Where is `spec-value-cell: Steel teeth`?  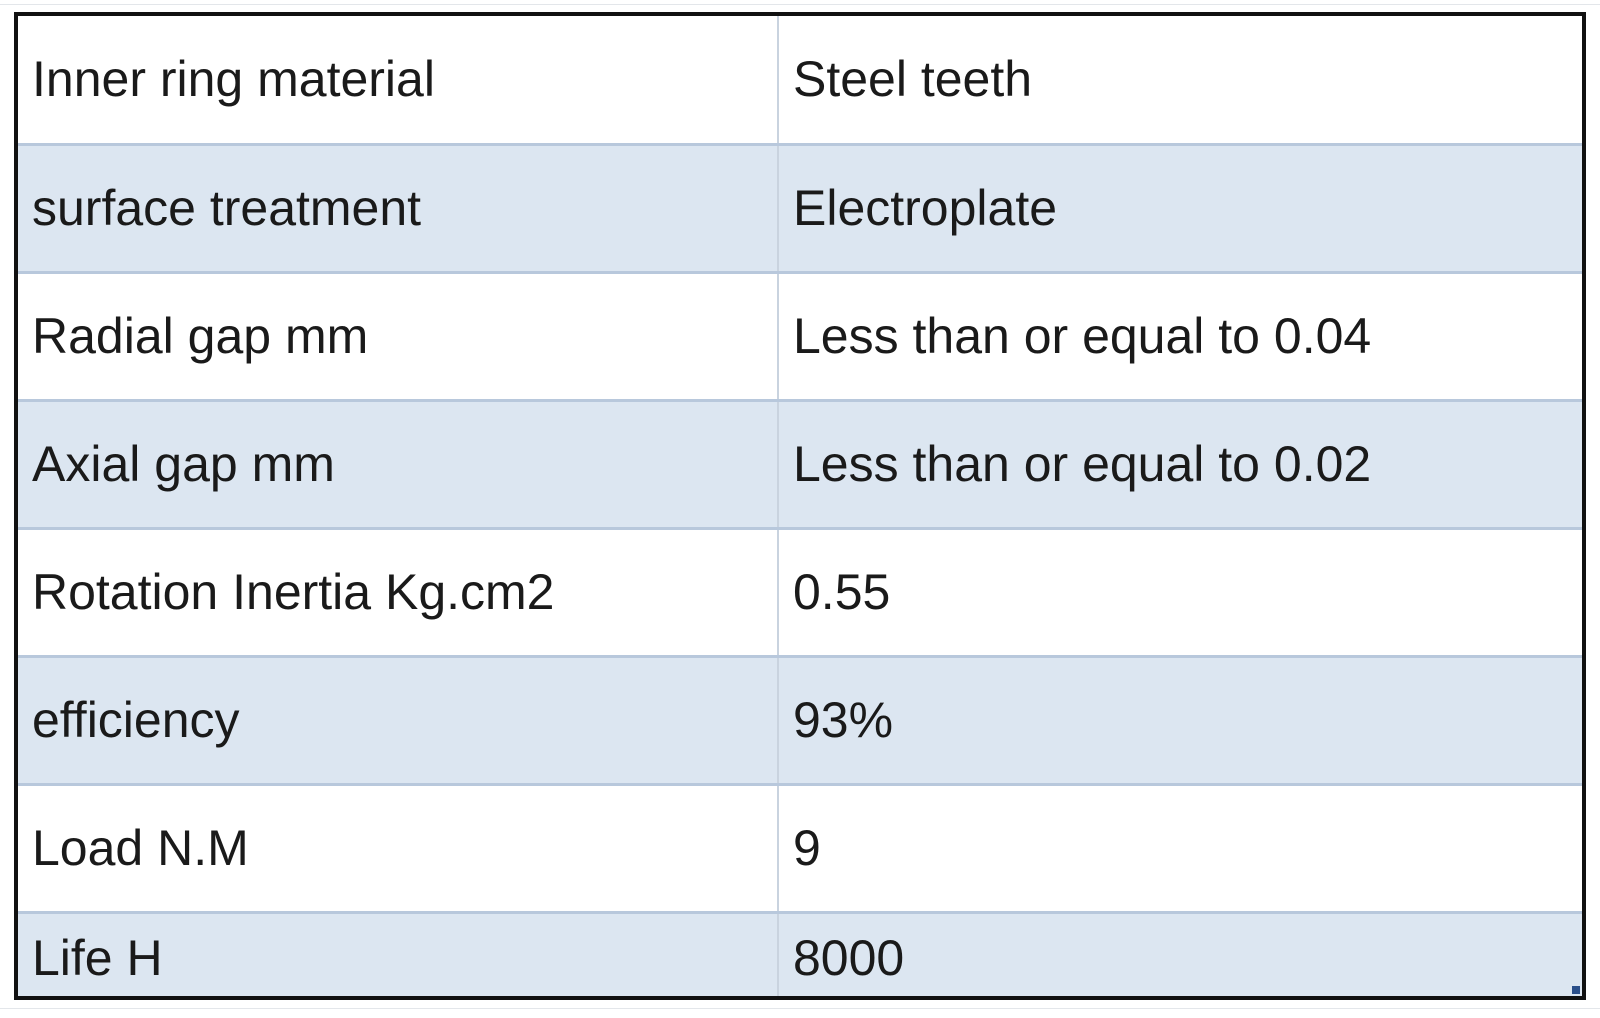
spec-value-cell: Steel teeth is located at coordinates (1180, 81).